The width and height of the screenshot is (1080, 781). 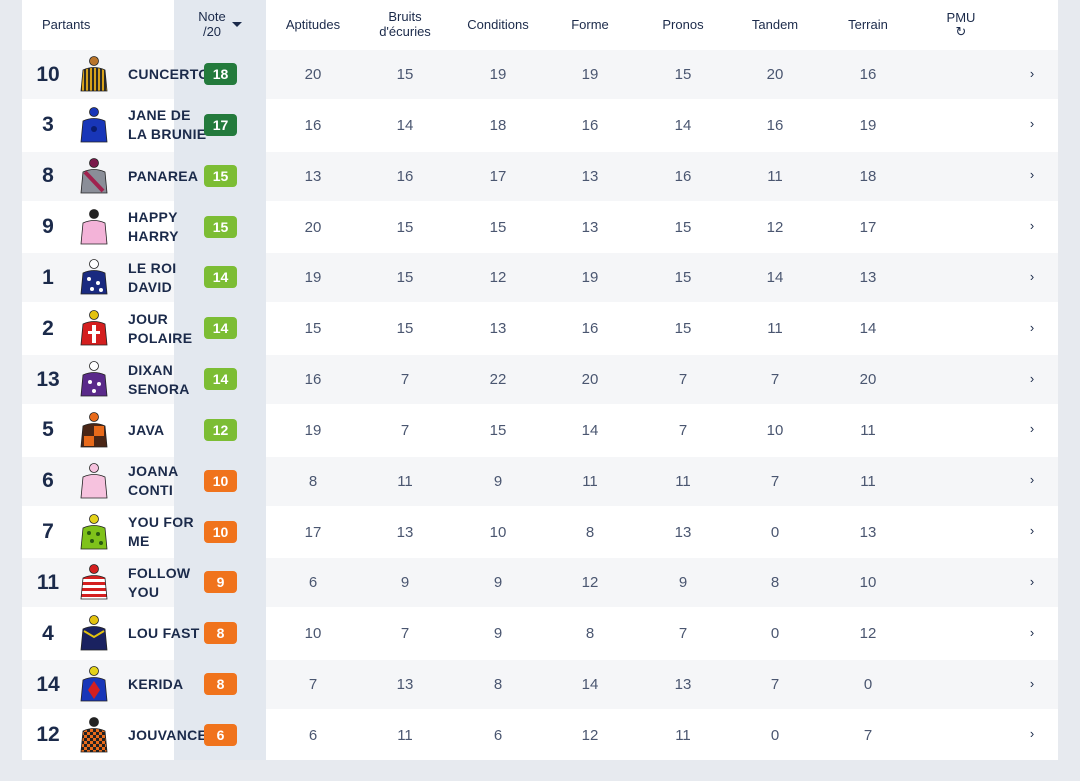 I want to click on table-row: 4 LOU FAST 8 10 7 9 8 7 0 12 ›, so click(x=540, y=634).